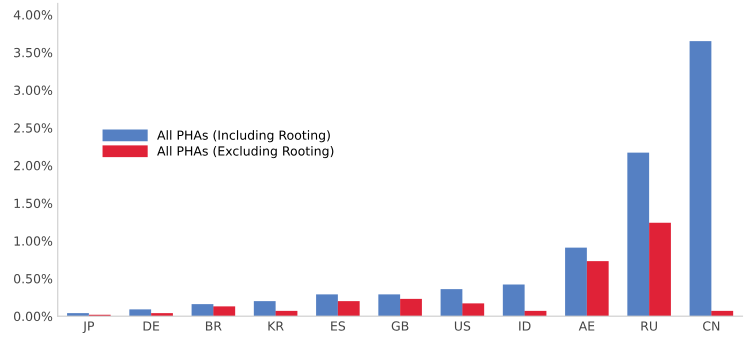 This screenshot has height=340, width=750. I want to click on y-tick-label: 2.50%, so click(33, 128).